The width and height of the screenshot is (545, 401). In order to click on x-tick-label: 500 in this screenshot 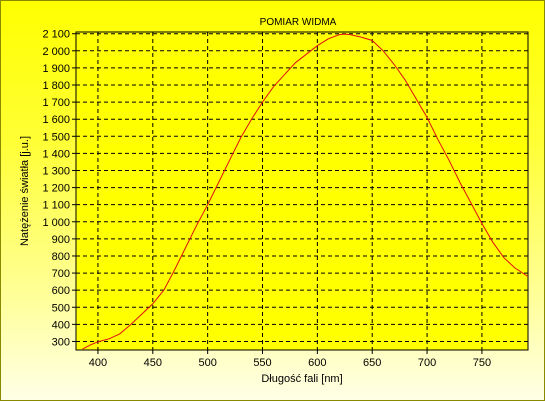, I will do `click(207, 363)`.